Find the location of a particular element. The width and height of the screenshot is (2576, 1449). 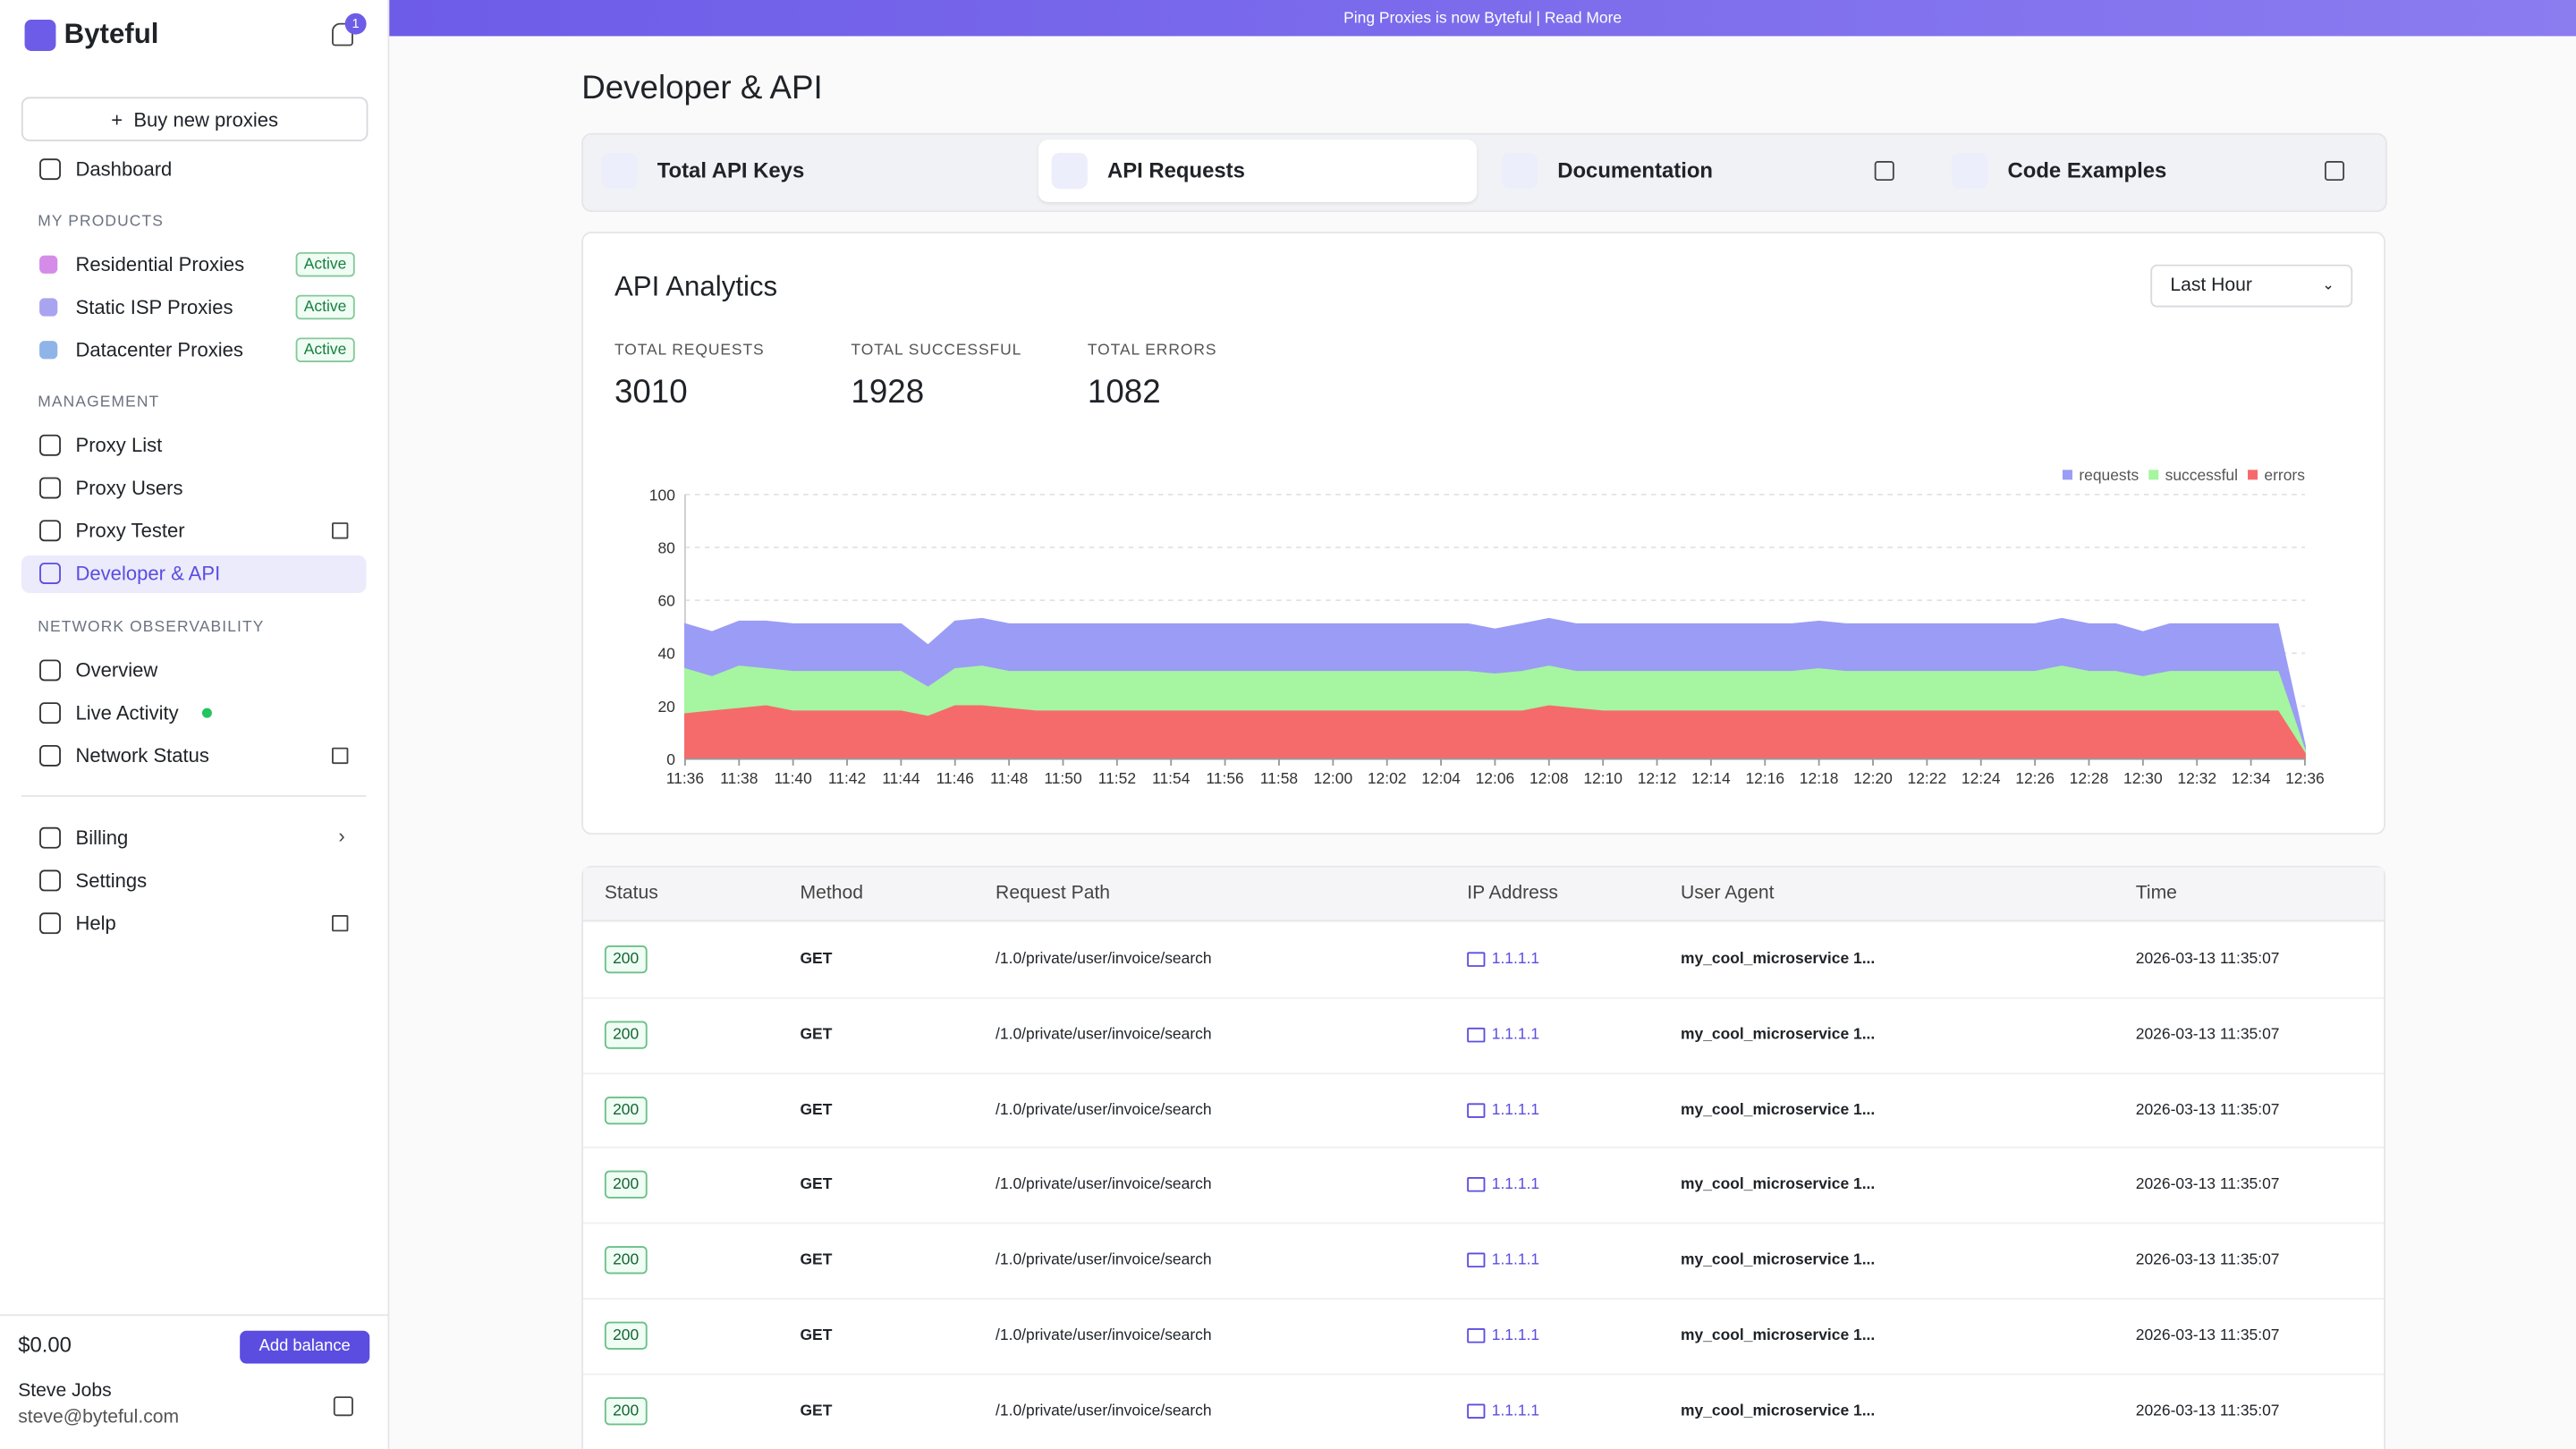

chevron: › is located at coordinates (341, 836).